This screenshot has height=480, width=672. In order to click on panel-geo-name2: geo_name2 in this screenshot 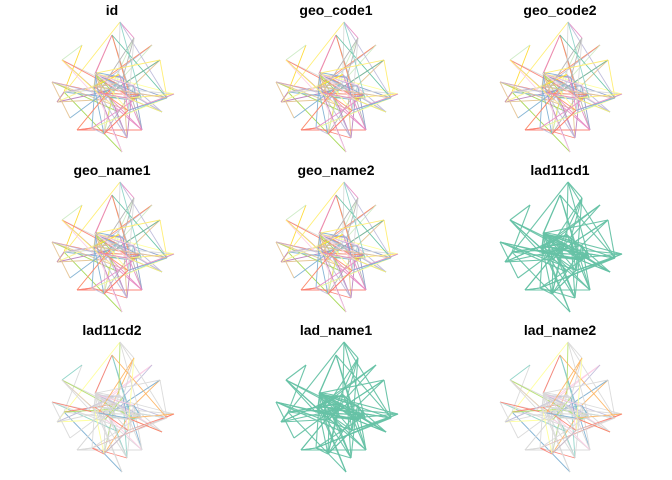, I will do `click(336, 240)`.